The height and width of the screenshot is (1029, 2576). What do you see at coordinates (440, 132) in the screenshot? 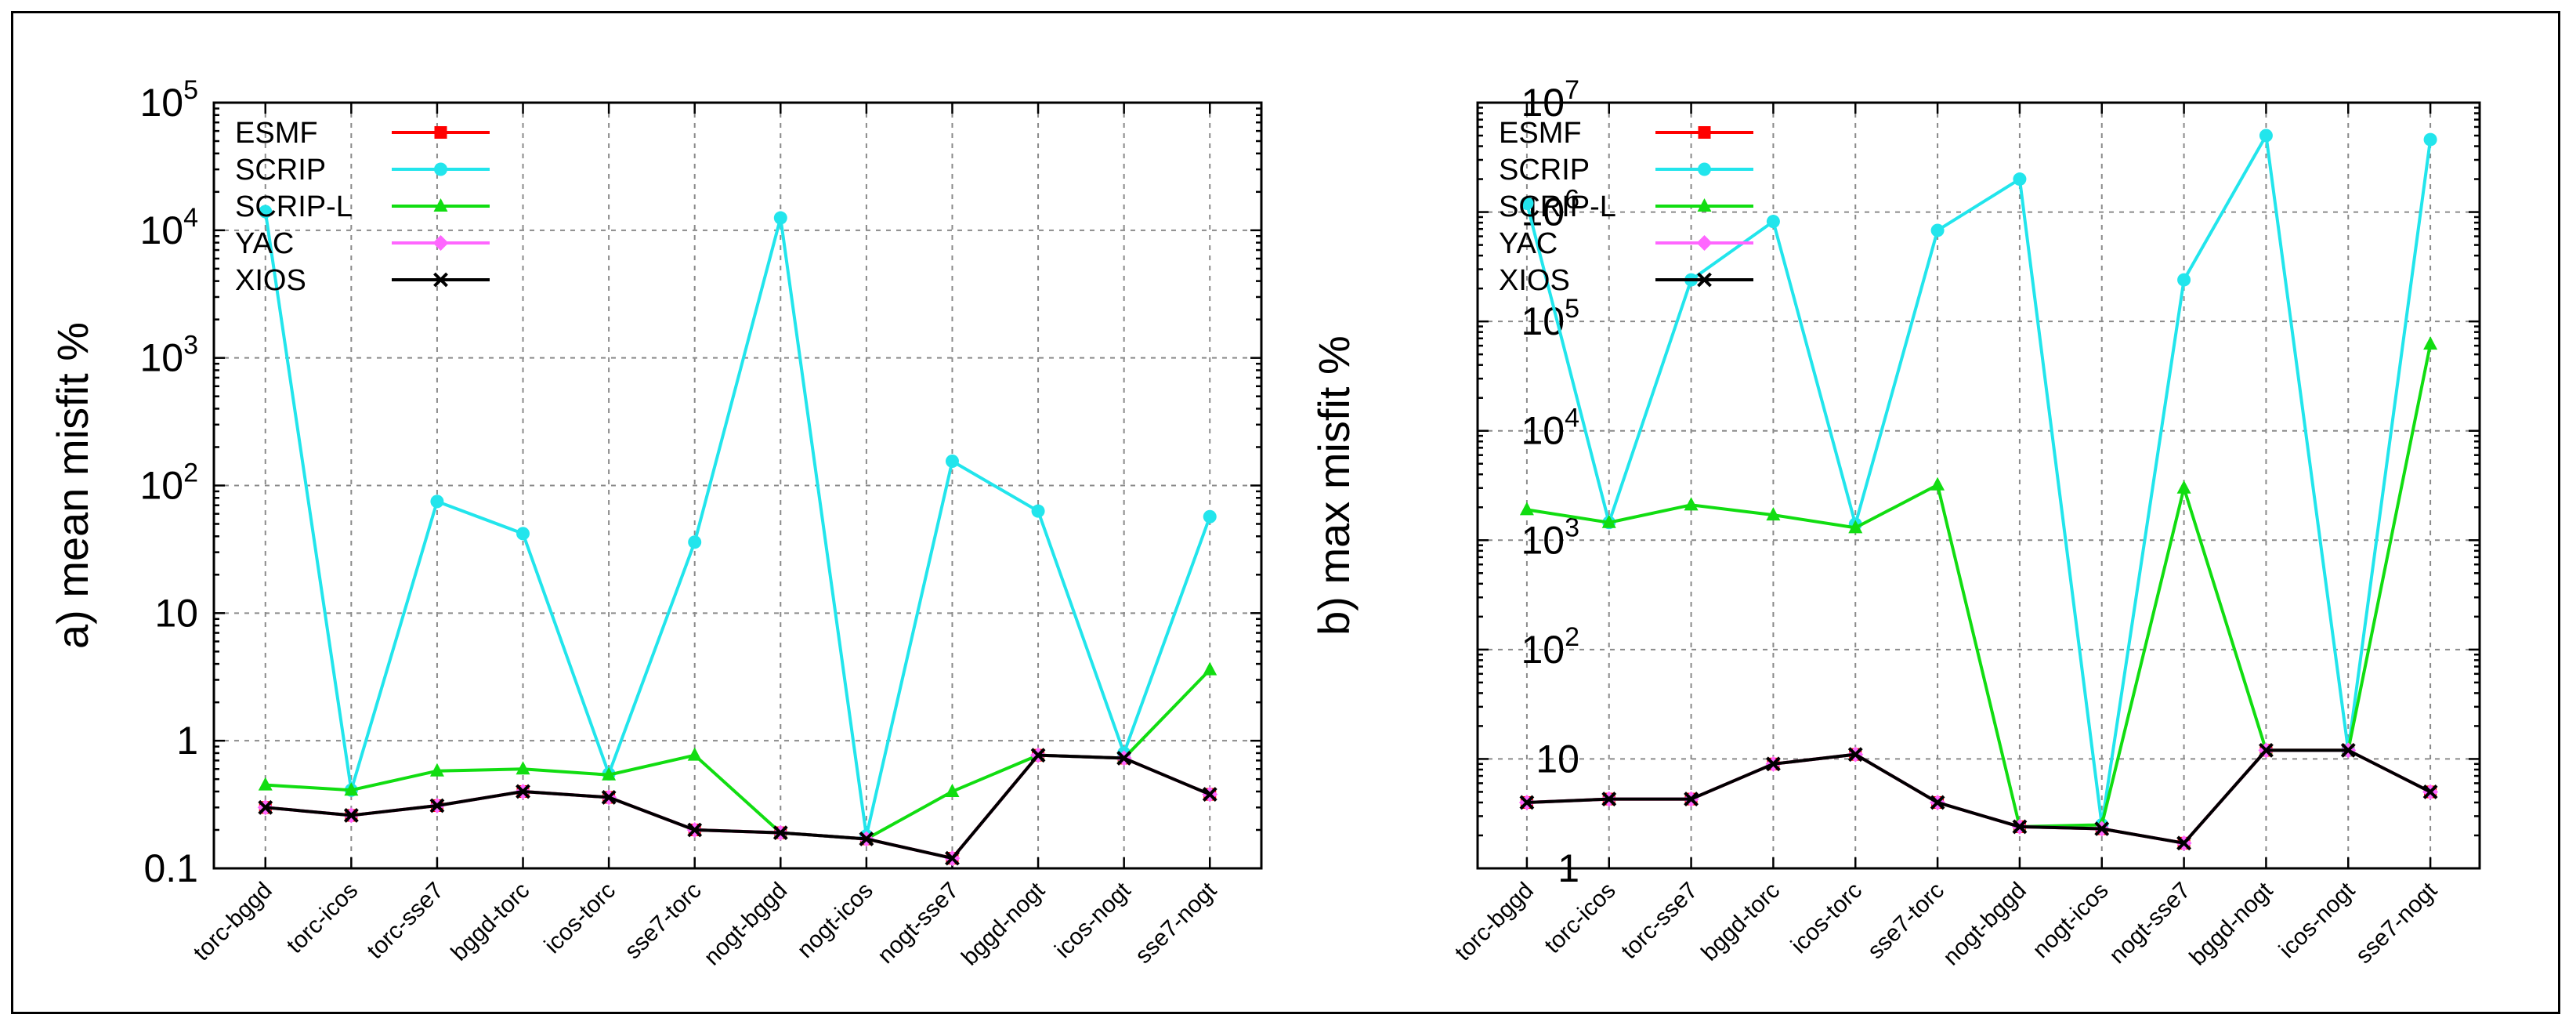
I see `legend-marker-esmf` at bounding box center [440, 132].